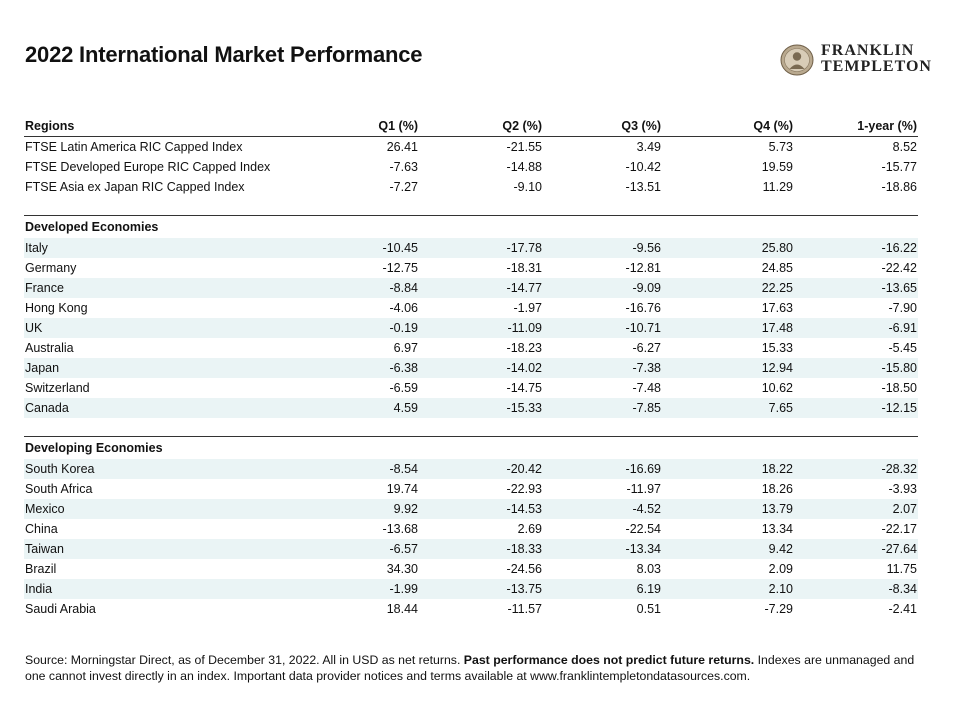 The image size is (954, 712). What do you see at coordinates (602, 368) in the screenshot?
I see `value-cell: -7.38` at bounding box center [602, 368].